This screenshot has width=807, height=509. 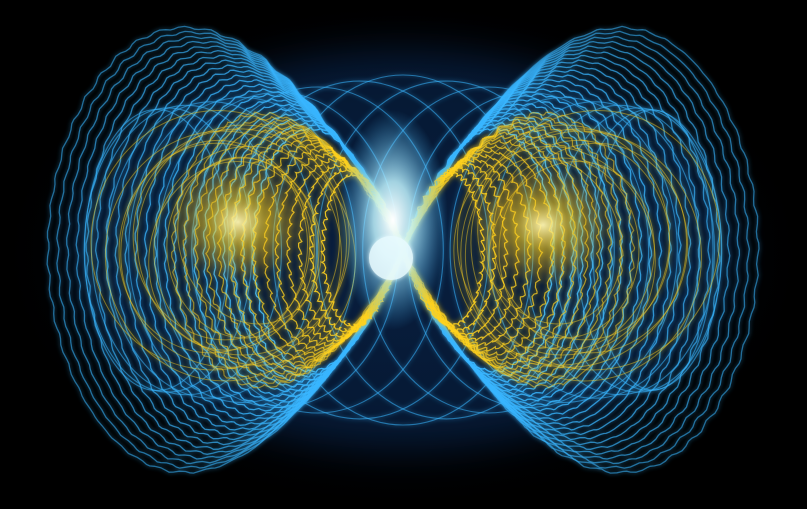 I want to click on center-bright-spot, so click(x=391, y=258).